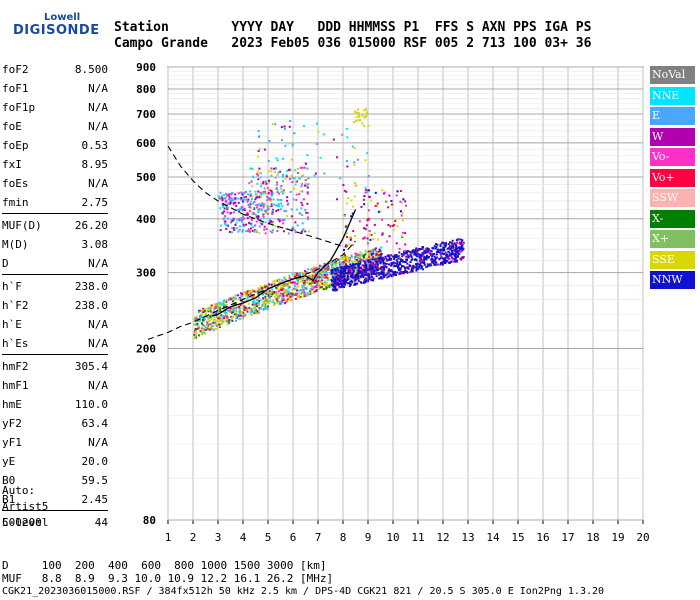  I want to click on x-tick-label: 8, so click(343, 537).